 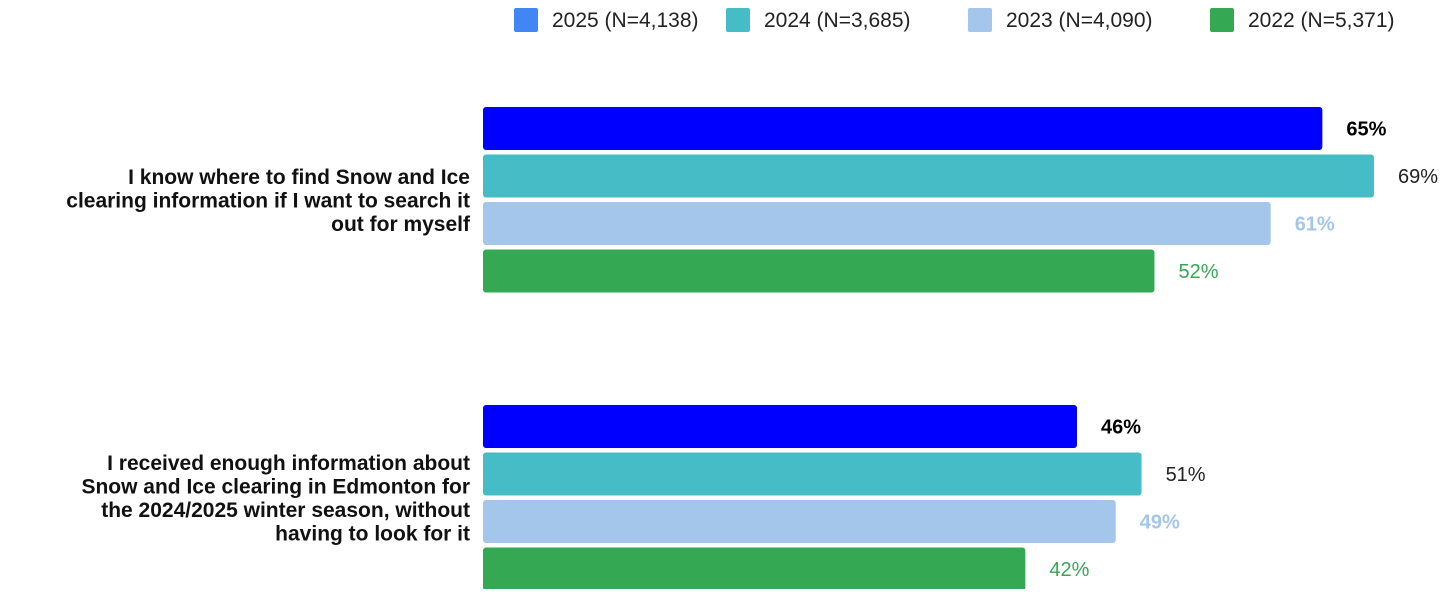 What do you see at coordinates (1366, 130) in the screenshot?
I see `value-label-0-0: 65%` at bounding box center [1366, 130].